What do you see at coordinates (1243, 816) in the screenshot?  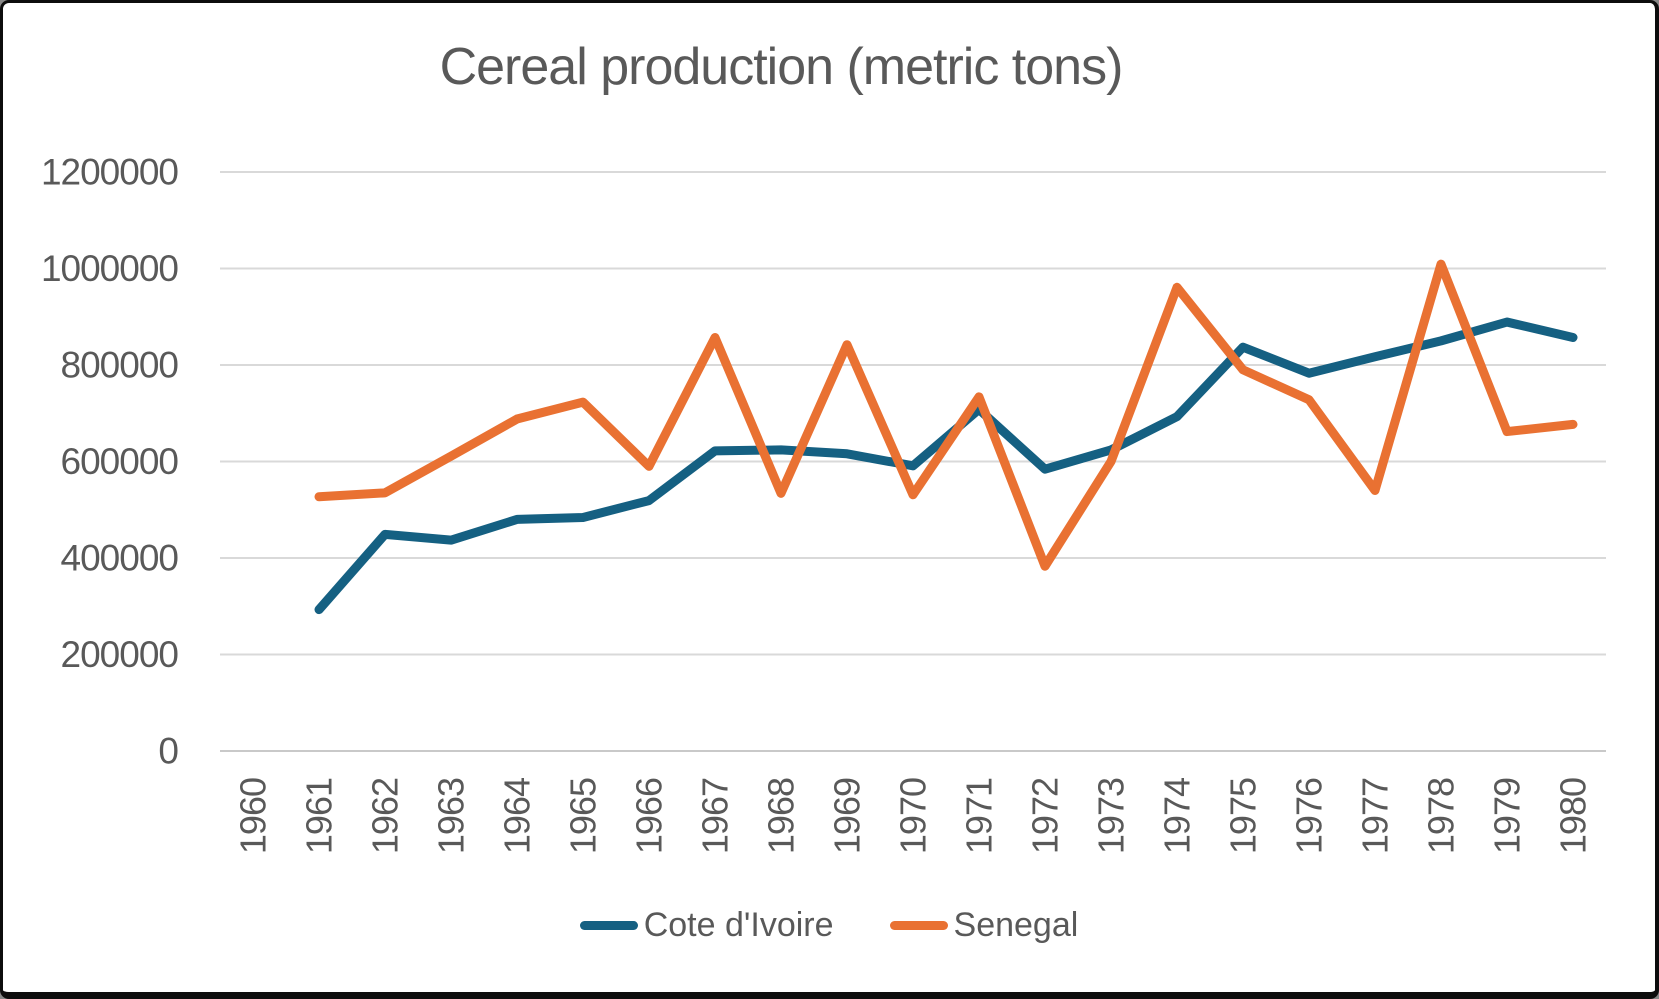 I see `x-tick-label: 1975` at bounding box center [1243, 816].